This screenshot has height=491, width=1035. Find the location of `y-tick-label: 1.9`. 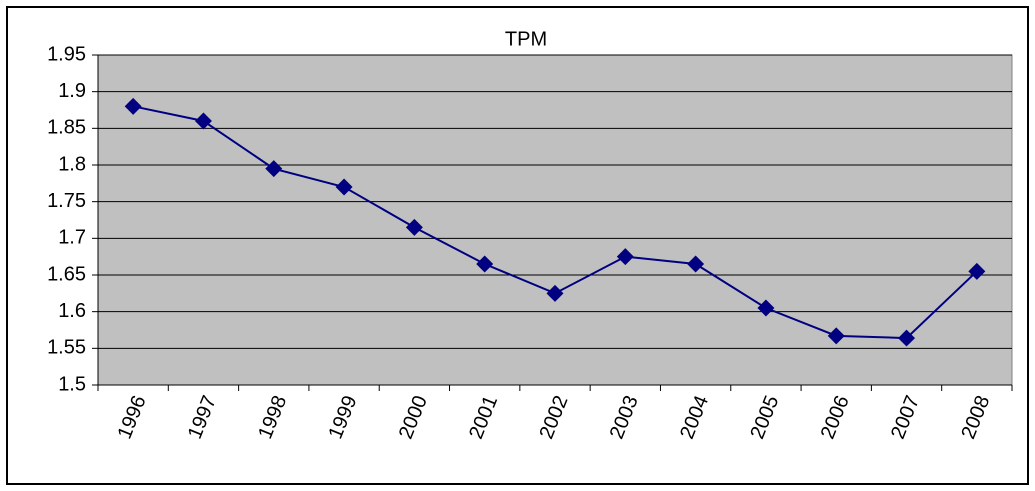

y-tick-label: 1.9 is located at coordinates (72, 91).